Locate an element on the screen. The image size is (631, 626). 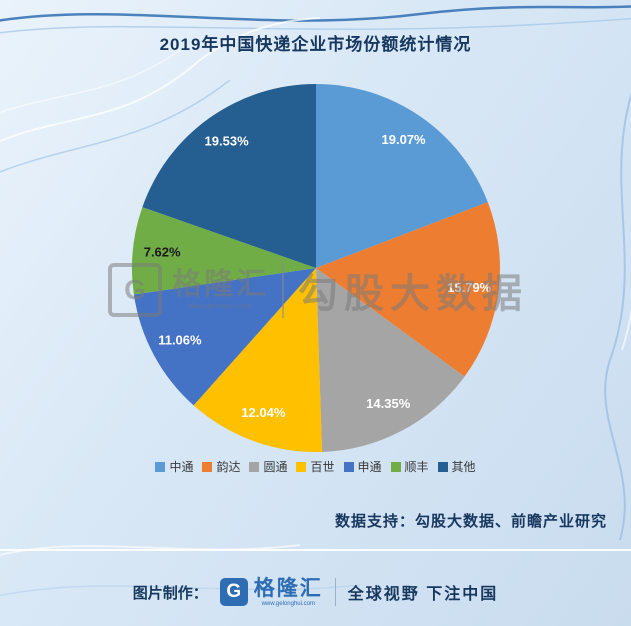
brand-logo-icon: G is located at coordinates (233, 592).